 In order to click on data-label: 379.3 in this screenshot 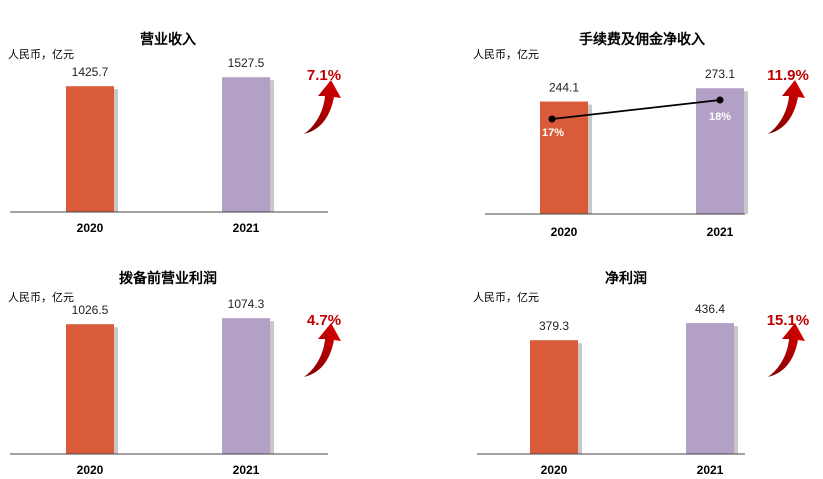, I will do `click(554, 326)`.